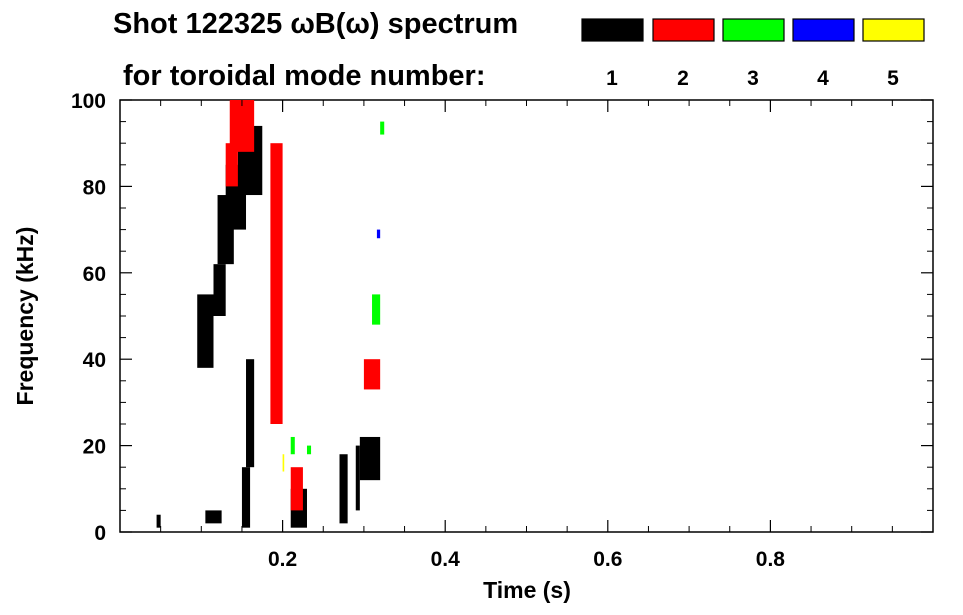 Image resolution: width=963 pixels, height=615 pixels. Describe the element at coordinates (771, 559) in the screenshot. I see `x-tick-label-0.8: 0.8` at that location.